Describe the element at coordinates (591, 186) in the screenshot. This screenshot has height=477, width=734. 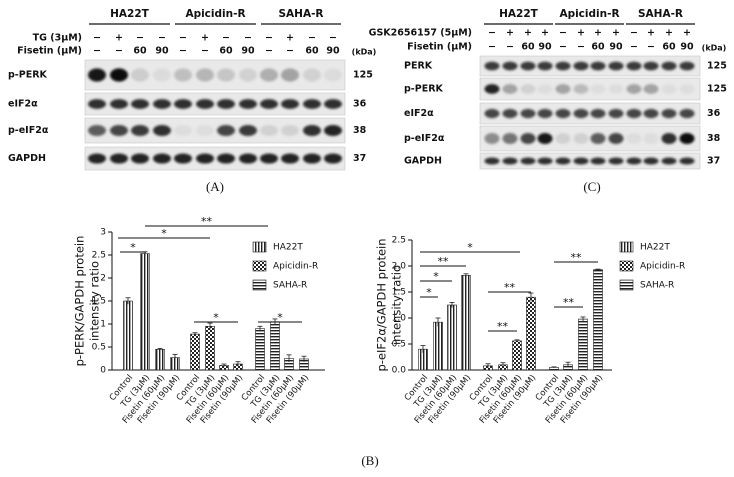
I see `caption: (C)` at that location.